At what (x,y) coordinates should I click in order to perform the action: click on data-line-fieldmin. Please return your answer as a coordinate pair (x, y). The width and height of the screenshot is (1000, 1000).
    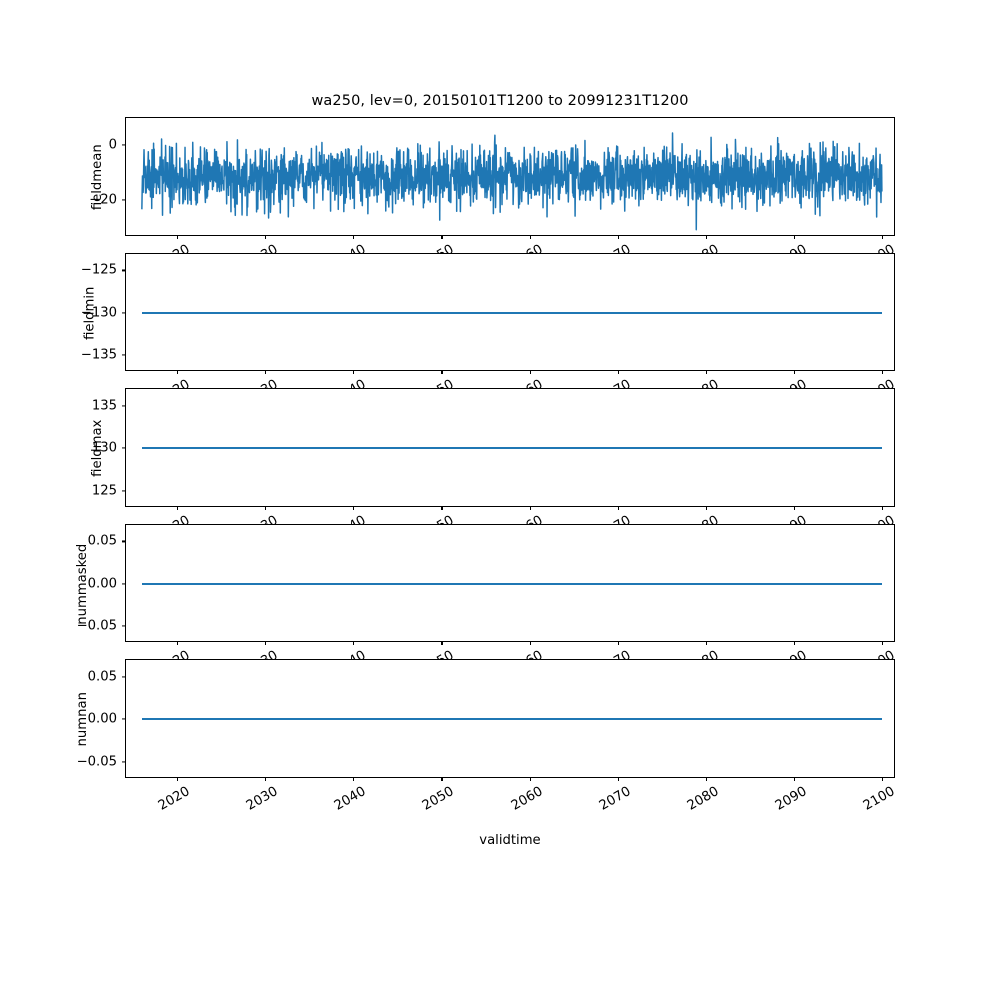
    Looking at the image, I should click on (511, 312).